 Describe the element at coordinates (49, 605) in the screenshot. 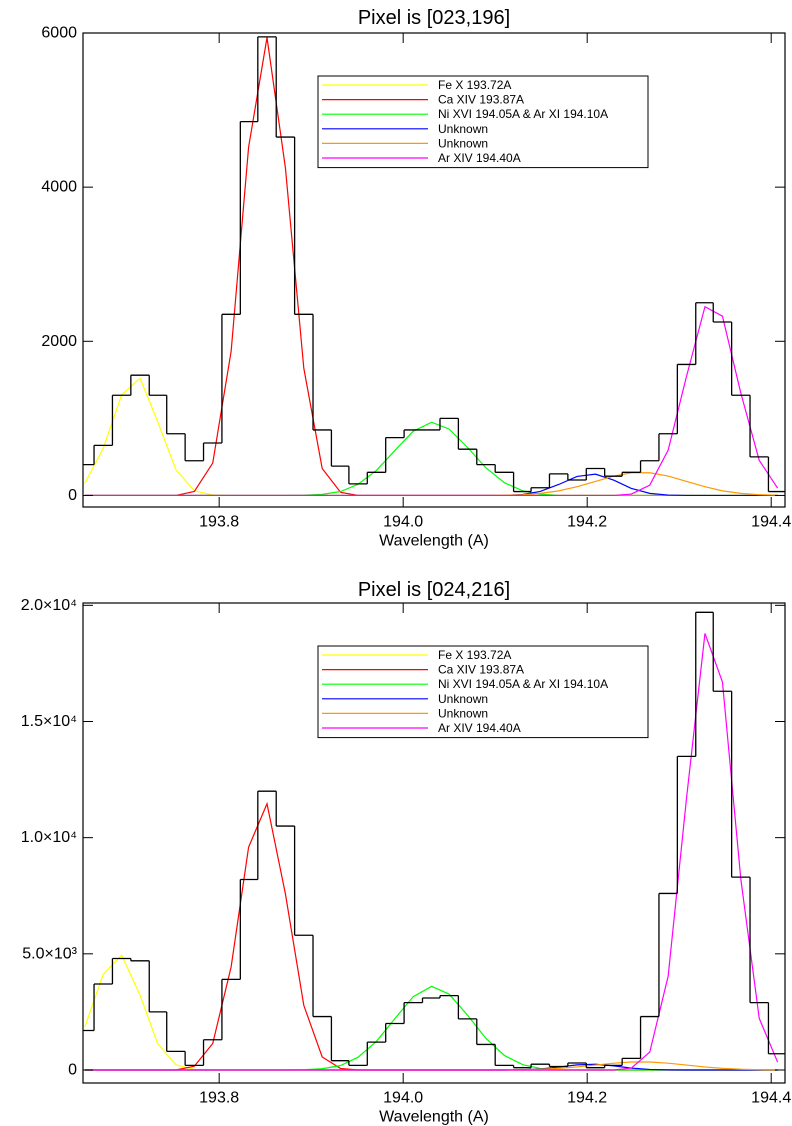

I see `y-tick-label: 2.0×10⁴` at that location.